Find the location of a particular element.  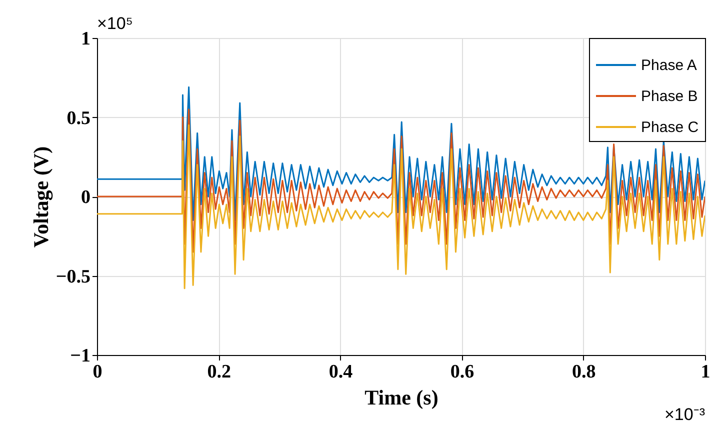

x-tick-label: 0.8 is located at coordinates (584, 372).